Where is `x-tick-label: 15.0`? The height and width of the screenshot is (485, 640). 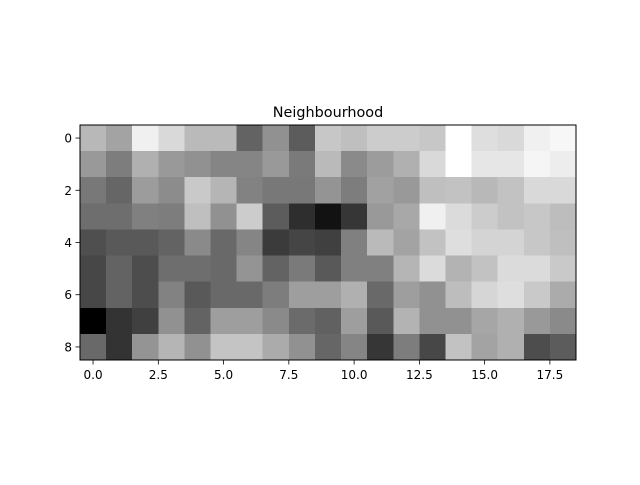 x-tick-label: 15.0 is located at coordinates (484, 375).